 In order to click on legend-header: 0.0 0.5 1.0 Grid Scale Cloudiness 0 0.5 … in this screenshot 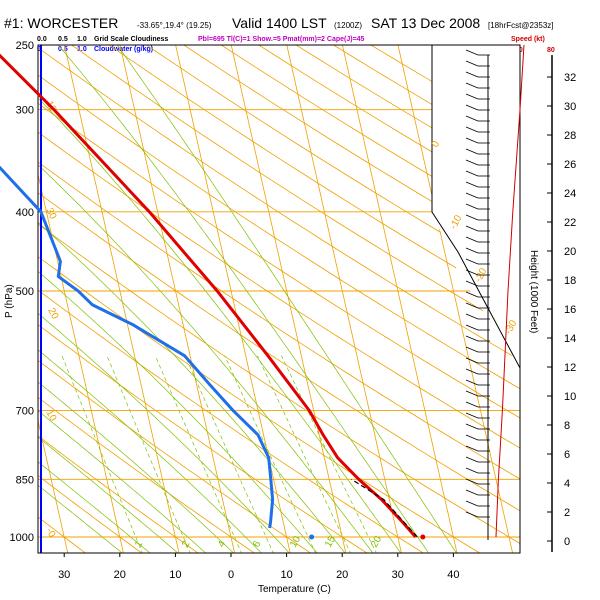, I will do `click(296, 45)`.